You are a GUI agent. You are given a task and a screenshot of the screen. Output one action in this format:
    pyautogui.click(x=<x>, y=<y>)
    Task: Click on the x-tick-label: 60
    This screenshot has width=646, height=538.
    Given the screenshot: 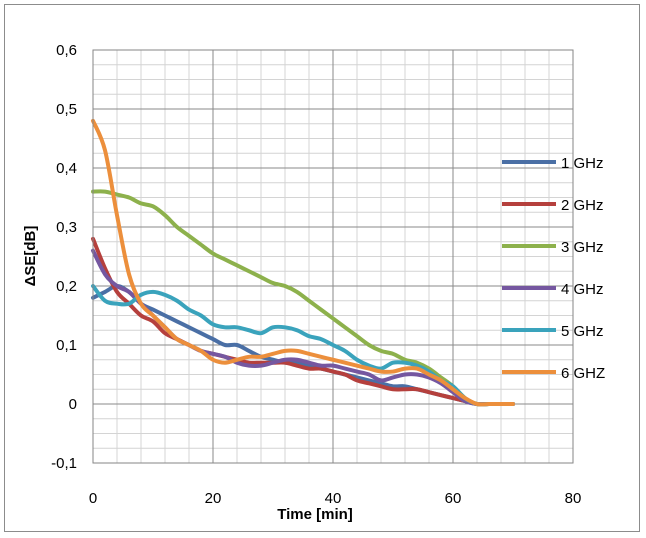 What is the action you would take?
    pyautogui.click(x=453, y=498)
    